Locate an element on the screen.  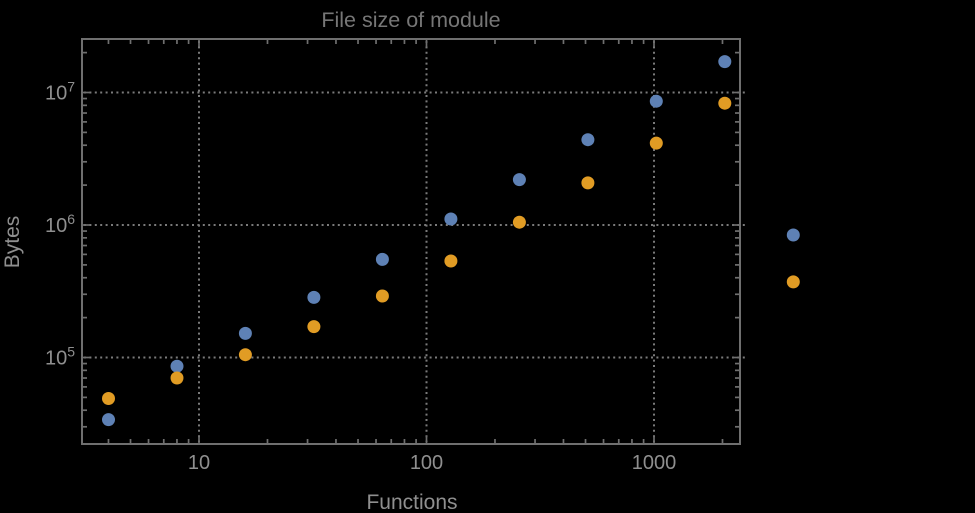
y-tick-labels: 10⁵ 10⁶ 10⁷ is located at coordinates (60, 224).